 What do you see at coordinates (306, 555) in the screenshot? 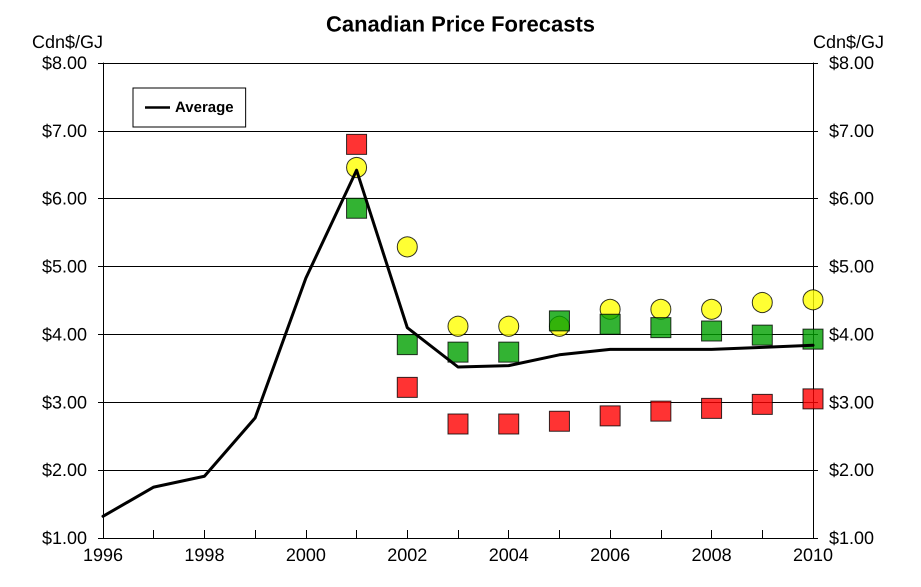
I see `x-tick-label: 2000` at bounding box center [306, 555].